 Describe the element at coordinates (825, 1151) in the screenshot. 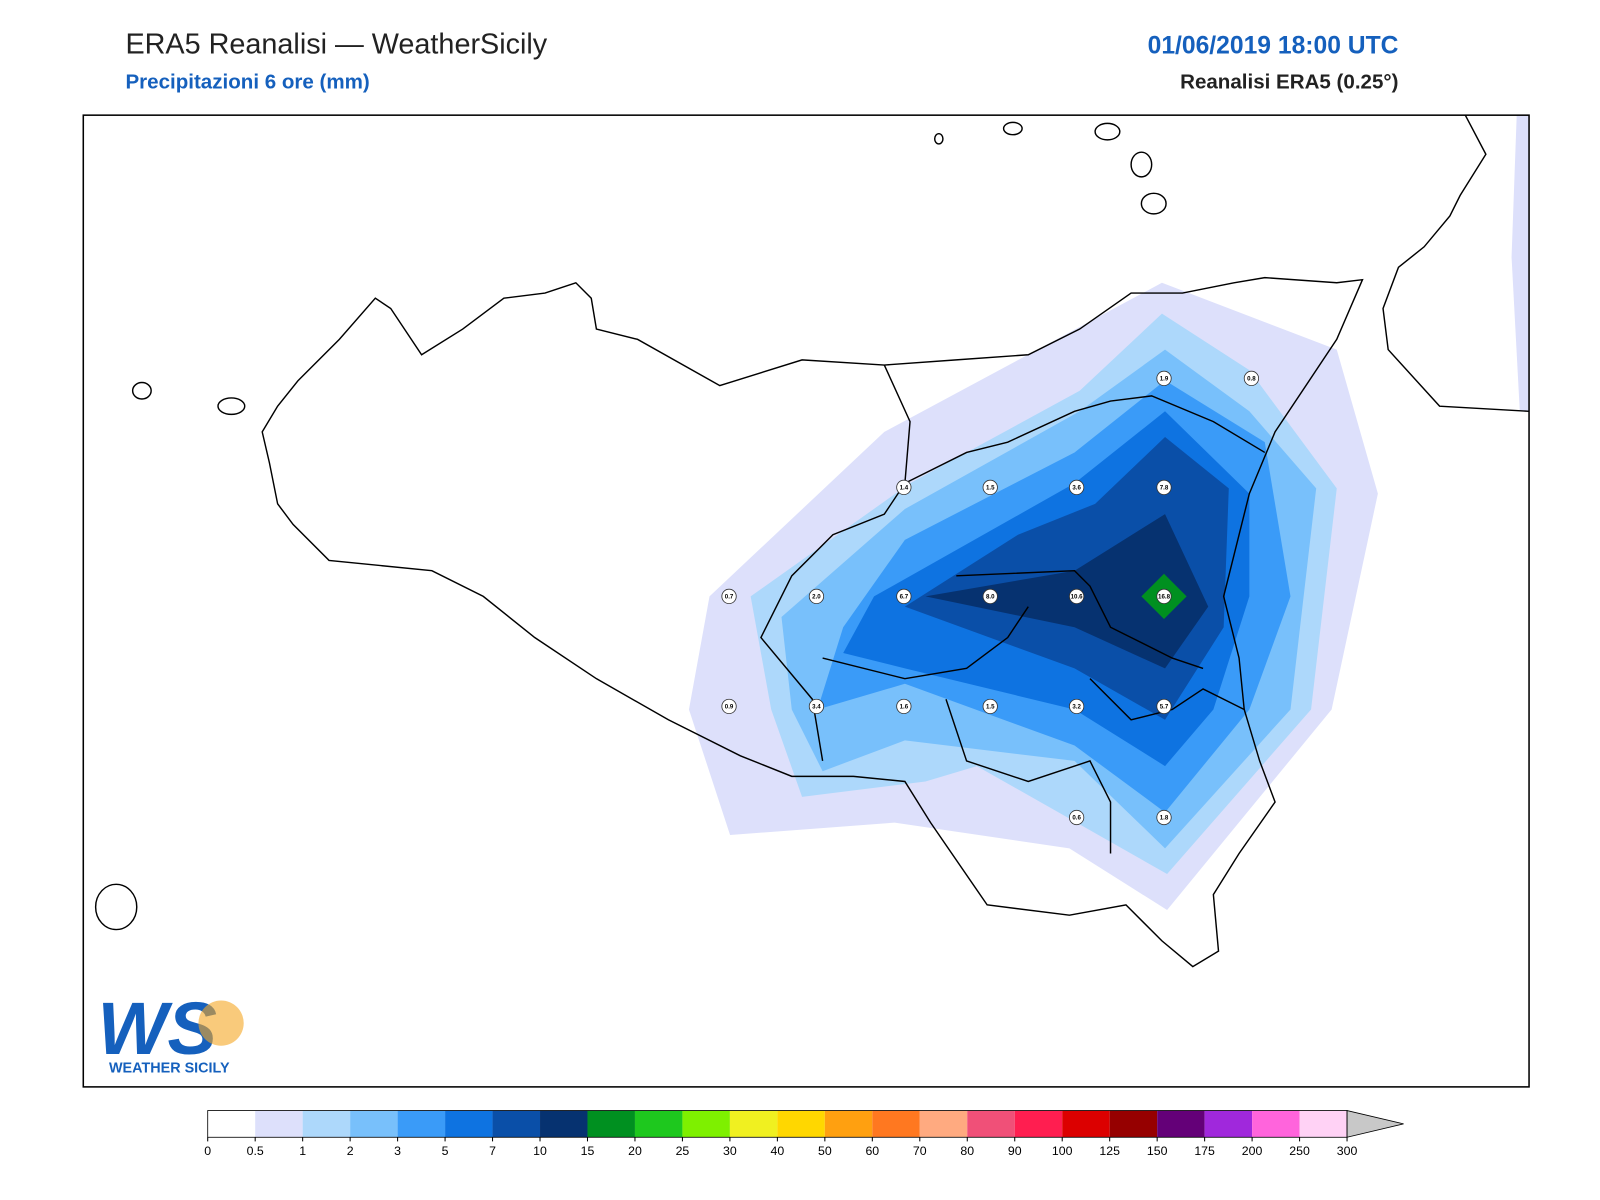

I see `colorbar-tick-label: 50` at that location.